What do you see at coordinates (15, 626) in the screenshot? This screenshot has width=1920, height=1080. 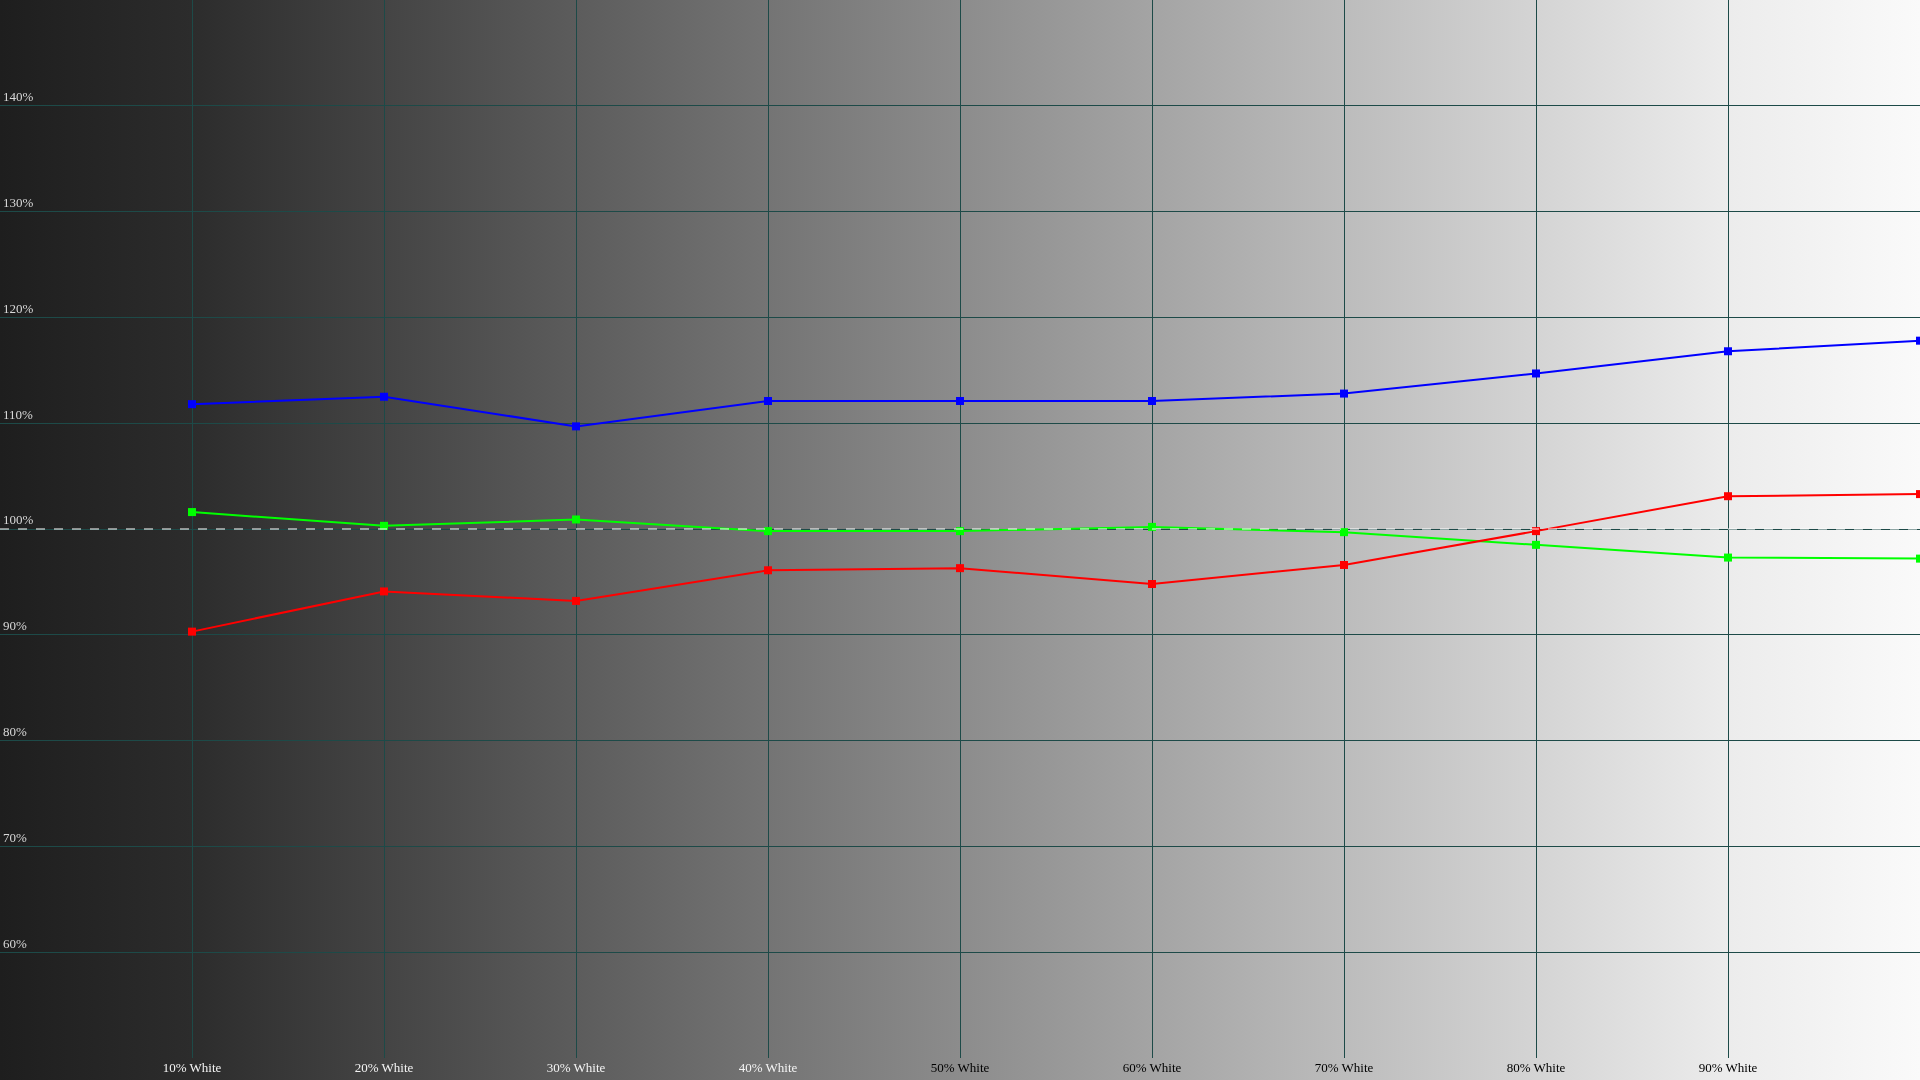 I see `y-tick-label: 90%` at bounding box center [15, 626].